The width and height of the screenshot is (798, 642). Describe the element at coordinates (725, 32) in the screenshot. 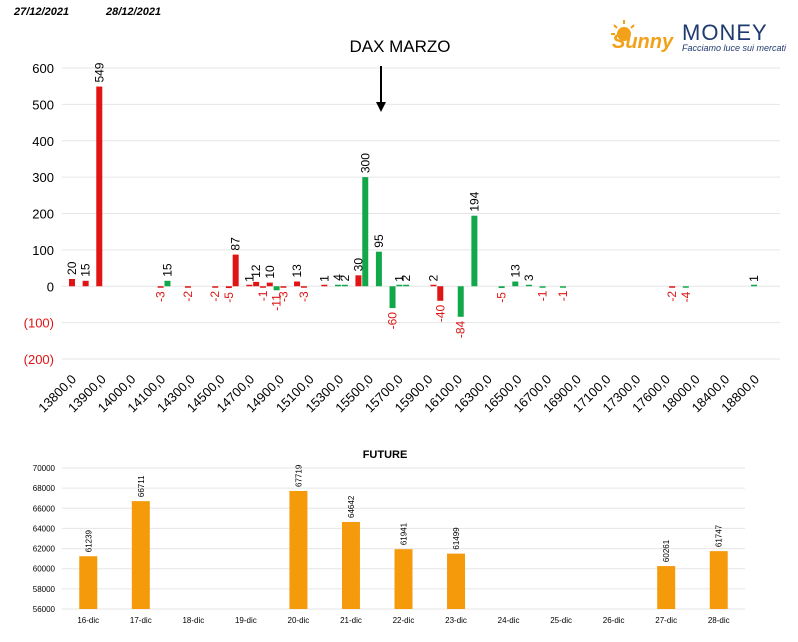

I see `logo-word-money: MONEY` at that location.